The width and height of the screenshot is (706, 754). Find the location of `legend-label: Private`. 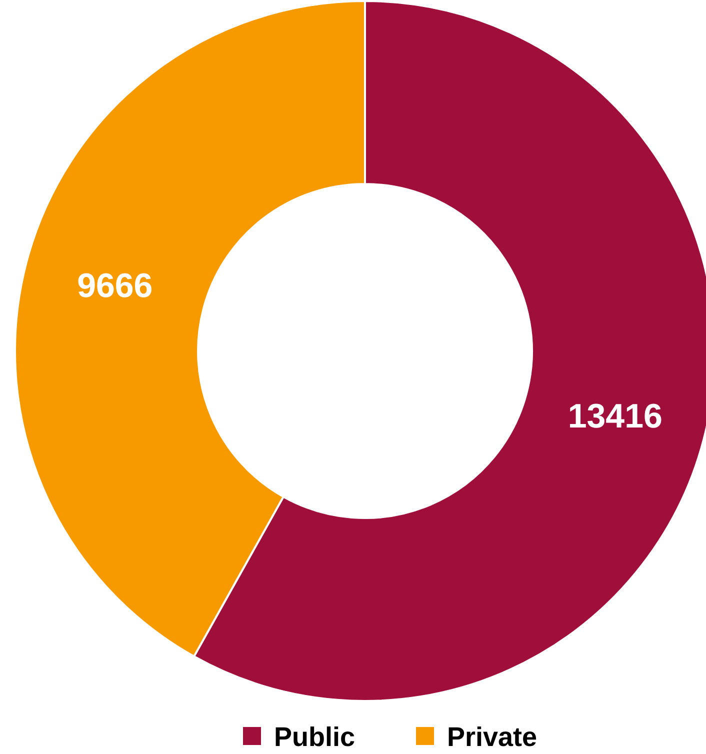

legend-label: Private is located at coordinates (492, 737).